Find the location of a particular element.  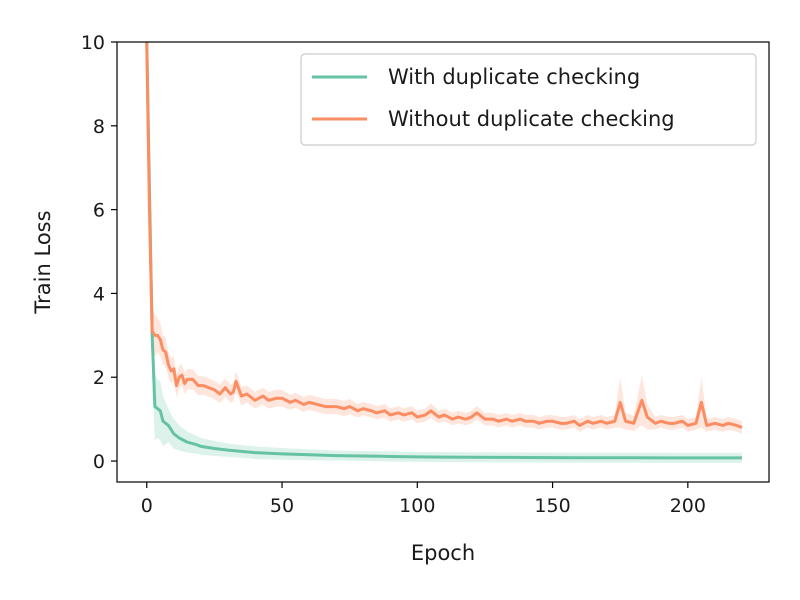

x-ticks: 0 50 100 150 200 is located at coordinates (423, 499).